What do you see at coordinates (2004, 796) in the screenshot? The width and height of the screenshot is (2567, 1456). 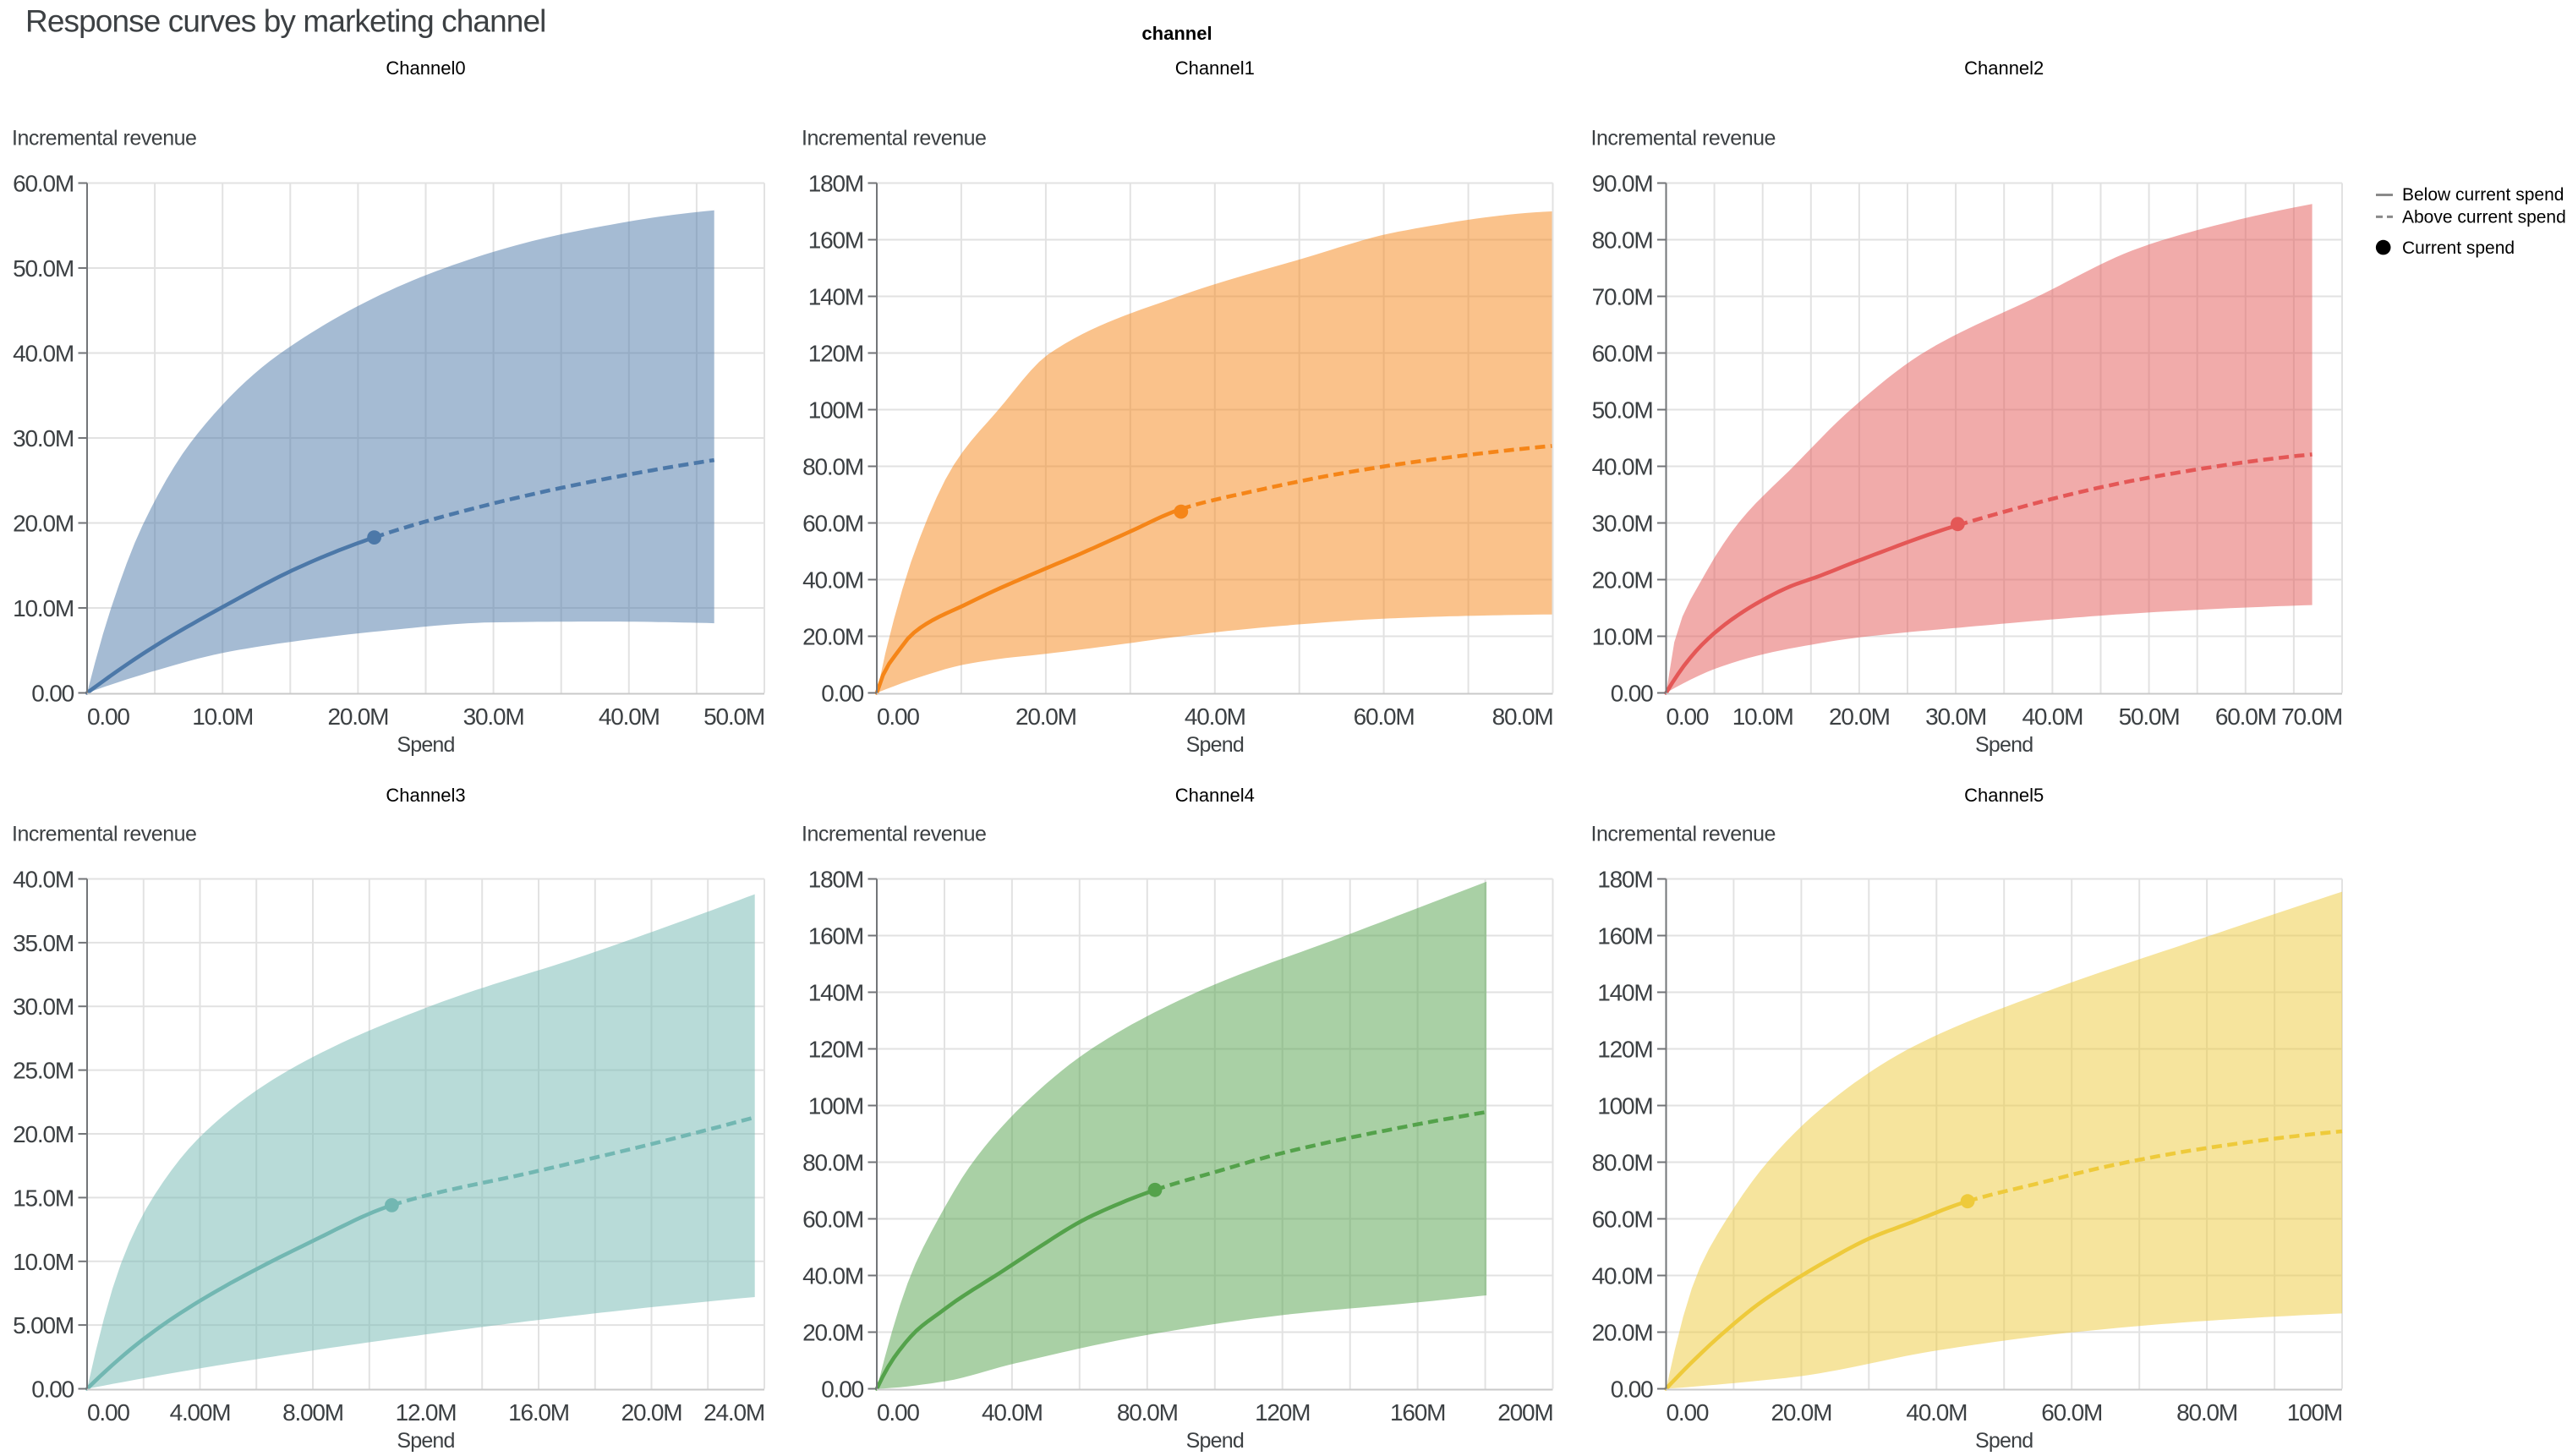 I see `svg-text: Channel5` at bounding box center [2004, 796].